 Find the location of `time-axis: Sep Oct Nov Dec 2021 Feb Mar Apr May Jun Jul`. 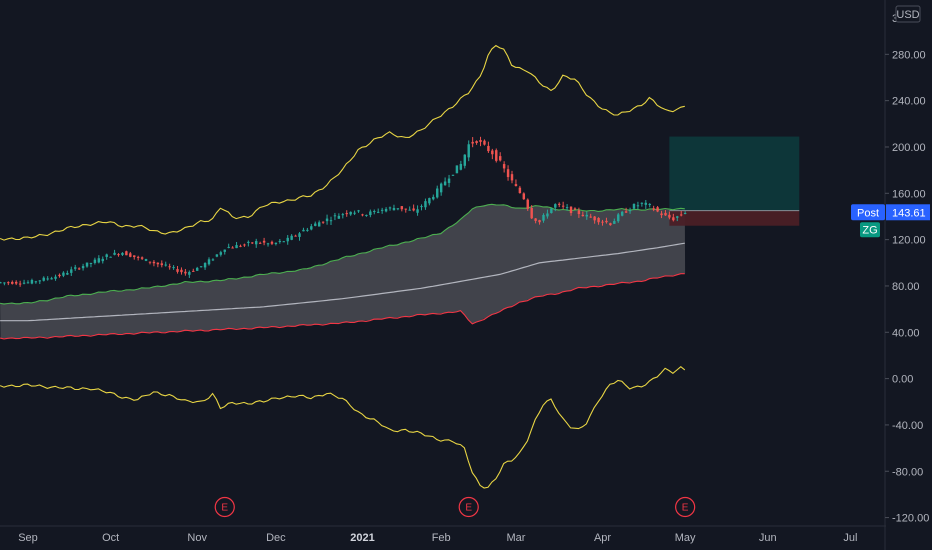

time-axis: Sep Oct Nov Dec 2021 Feb Mar Apr May Jun Jul is located at coordinates (443, 534).